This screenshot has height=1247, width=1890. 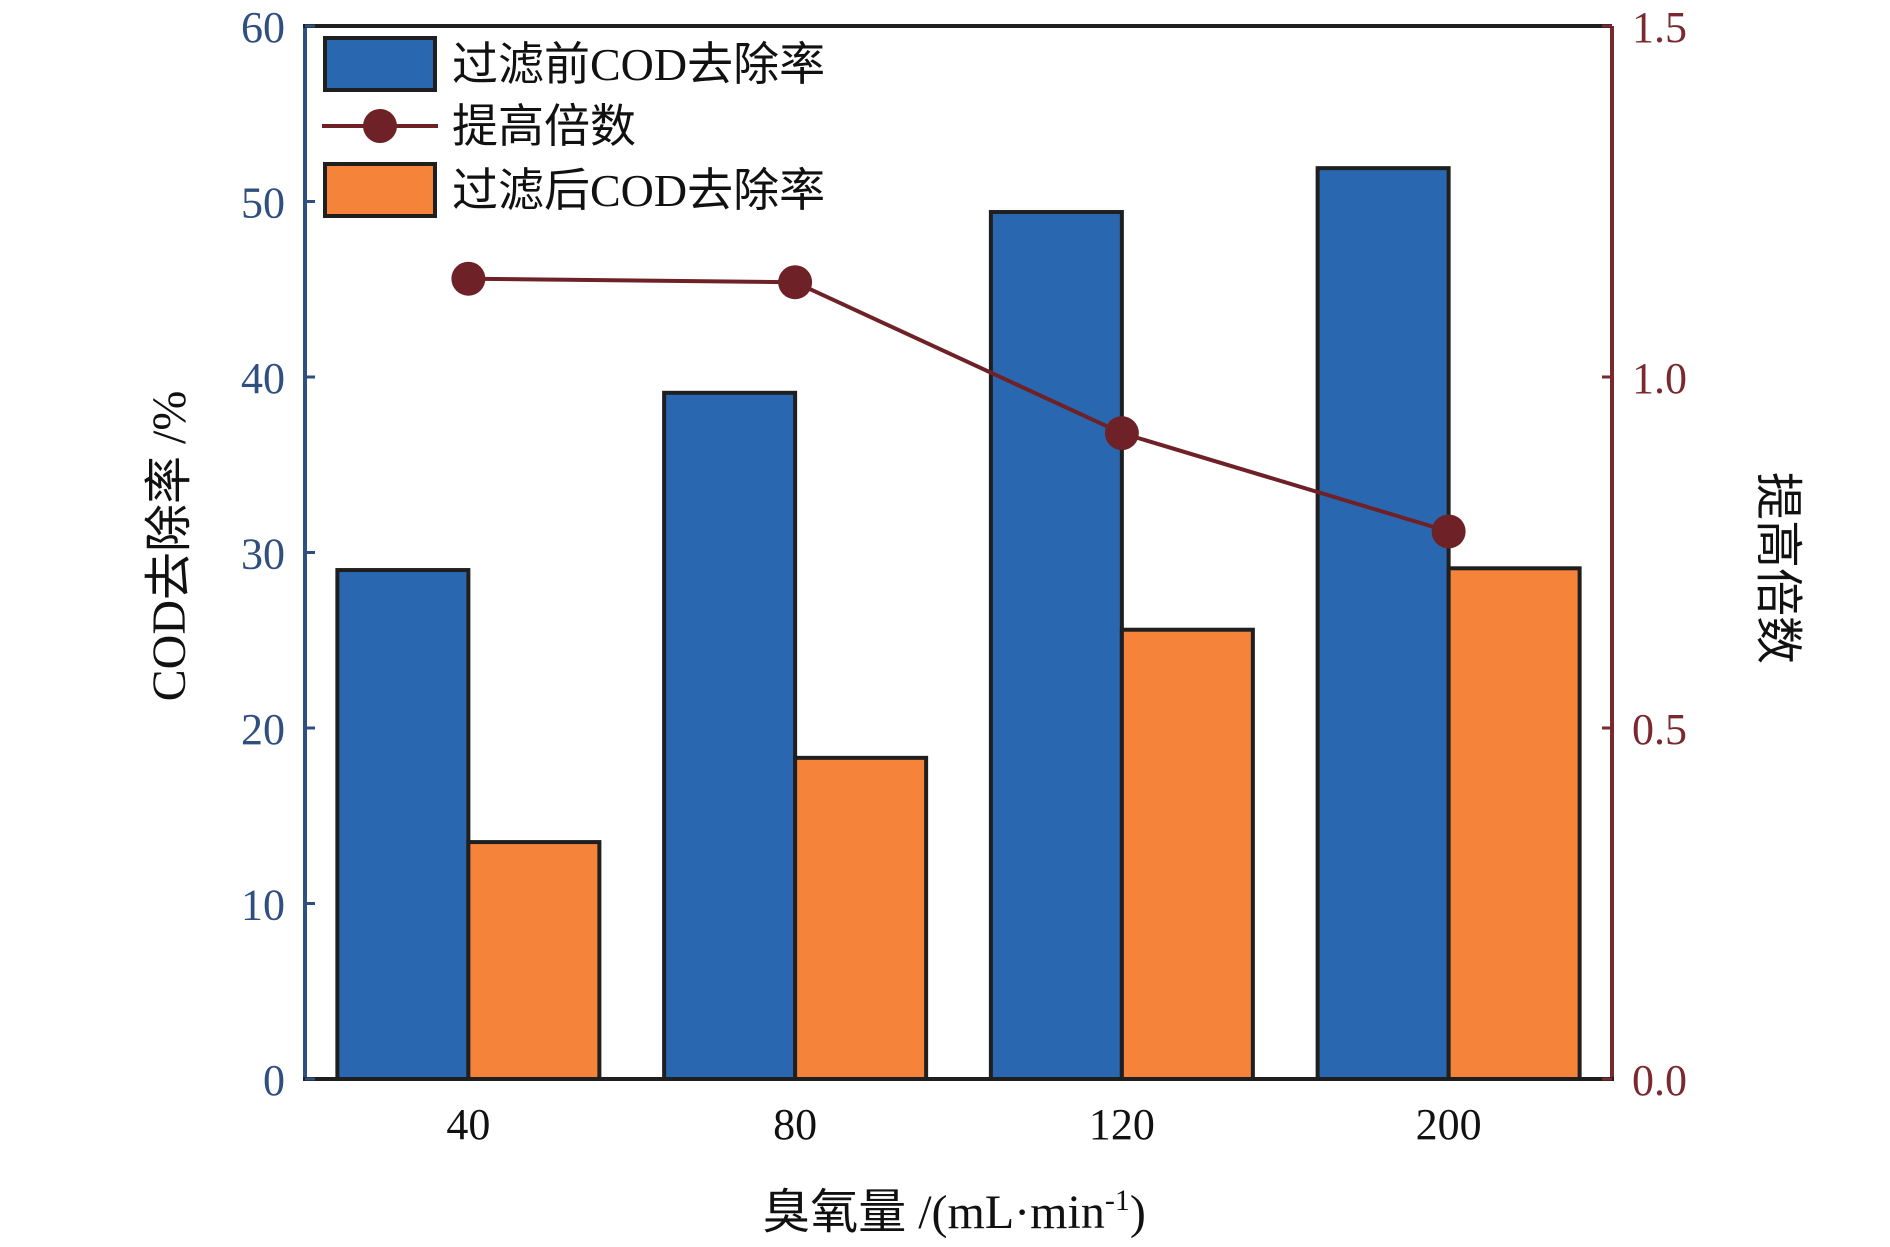 I want to click on legend-line-marker, so click(x=380, y=126).